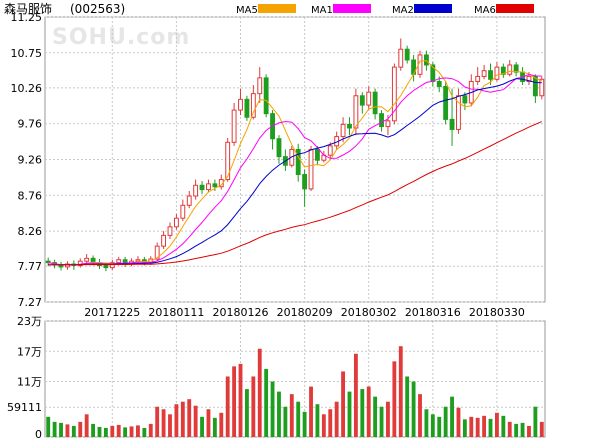  What do you see at coordinates (38, 434) in the screenshot?
I see `volume-tick-label: 0` at bounding box center [38, 434].